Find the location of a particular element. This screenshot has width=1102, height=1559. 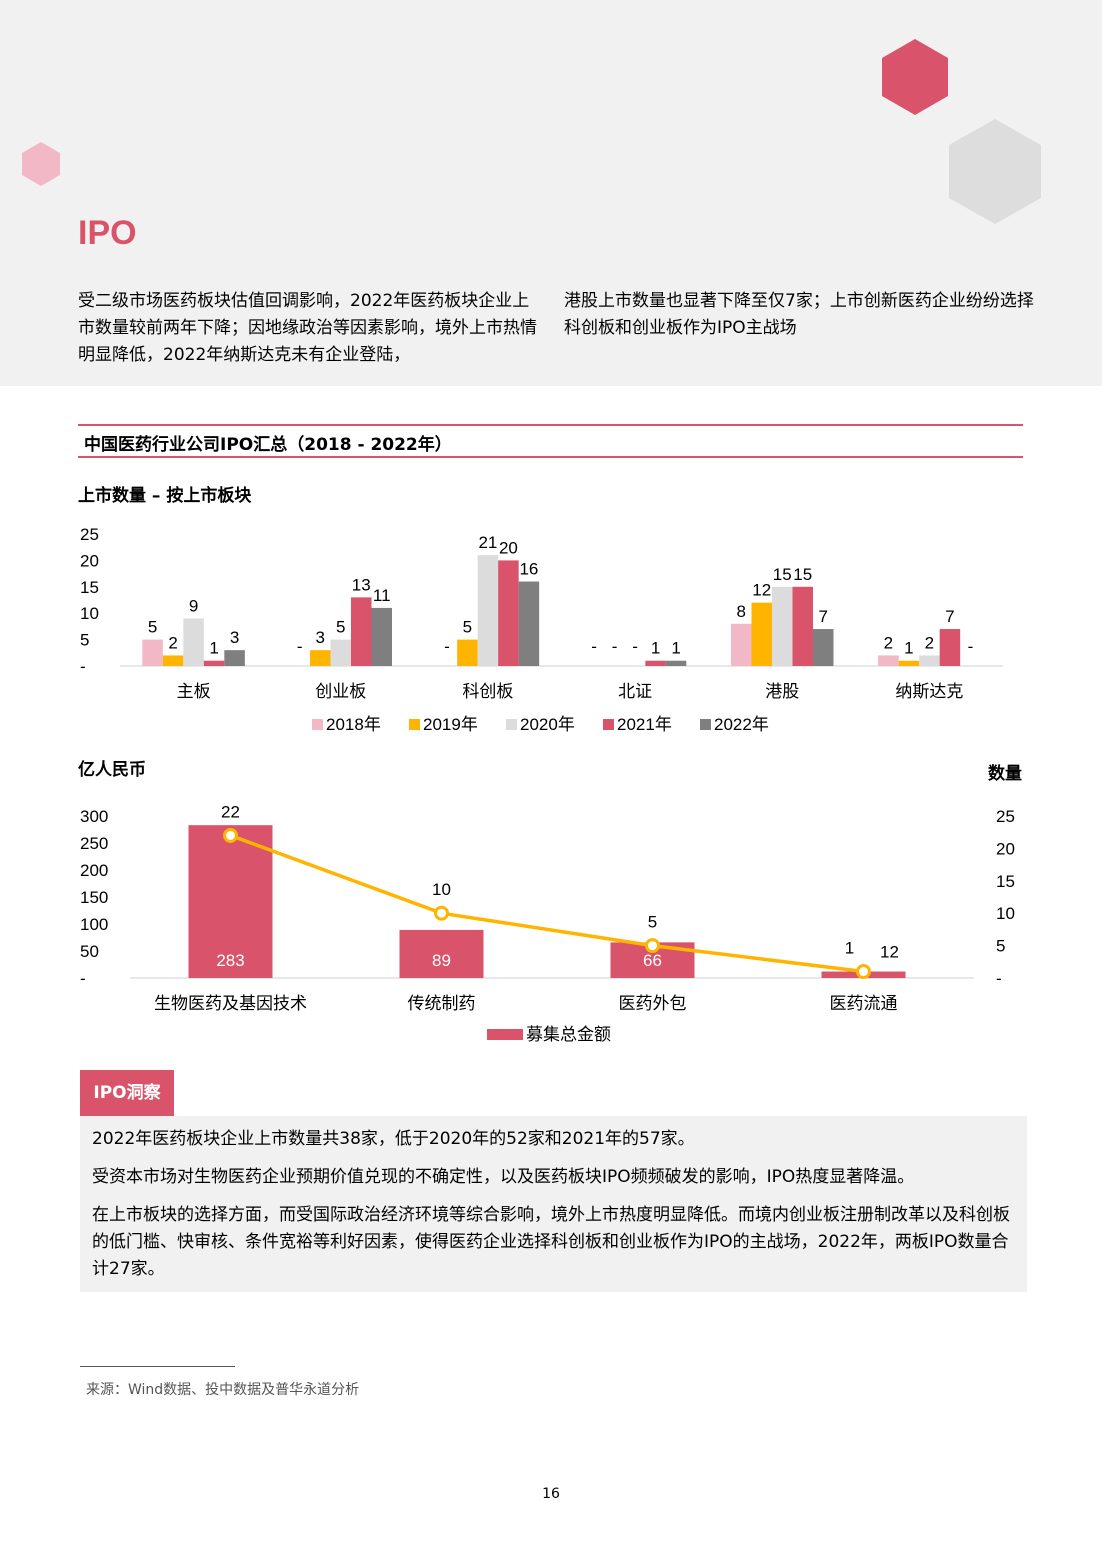

chart1-data-label: 13 is located at coordinates (361, 584).